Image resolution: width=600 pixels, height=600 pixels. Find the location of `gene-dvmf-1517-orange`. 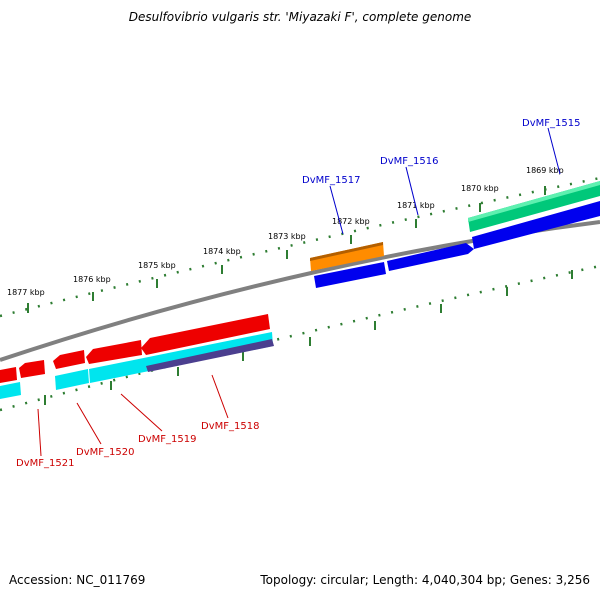

gene-dvmf-1517-orange is located at coordinates (347, 256).